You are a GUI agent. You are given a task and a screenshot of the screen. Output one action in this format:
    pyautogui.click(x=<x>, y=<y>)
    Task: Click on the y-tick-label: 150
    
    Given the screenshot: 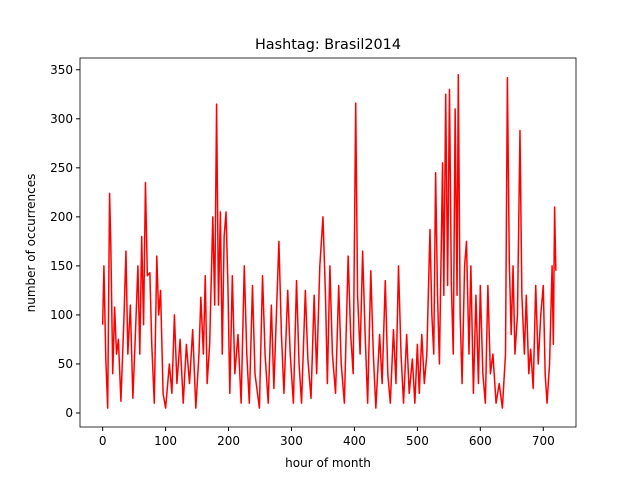 What is the action you would take?
    pyautogui.click(x=61, y=266)
    